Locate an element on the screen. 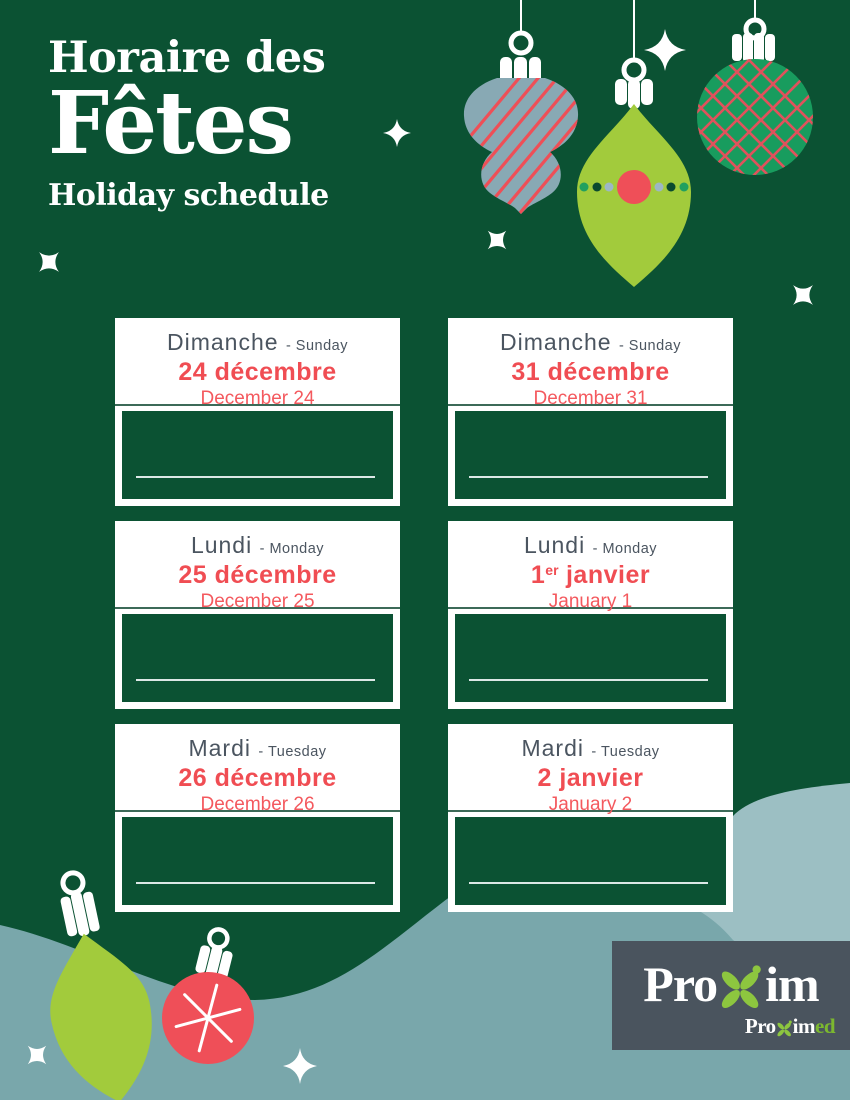  card-header: Mardi - Tuesday 26 décembre December 26 is located at coordinates (257, 769).